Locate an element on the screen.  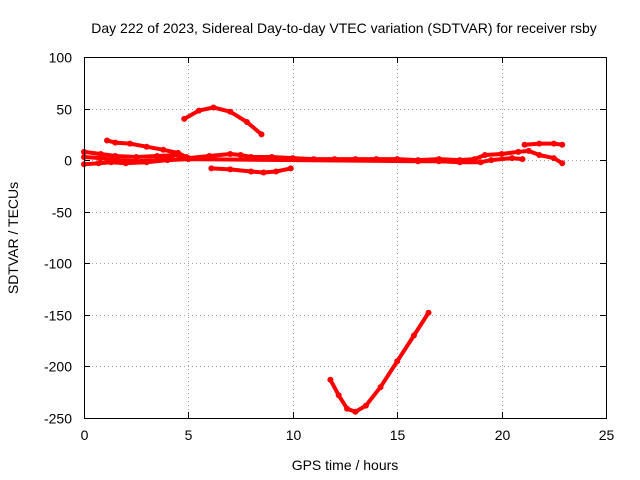
y-tick-label: 50 is located at coordinates (64, 110).